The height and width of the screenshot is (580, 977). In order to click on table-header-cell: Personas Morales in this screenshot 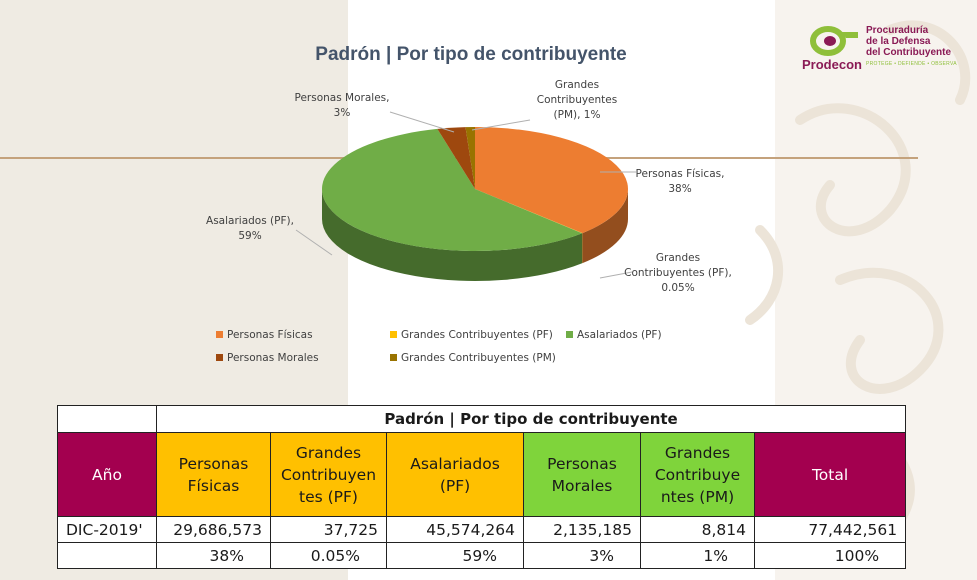, I will do `click(582, 474)`.